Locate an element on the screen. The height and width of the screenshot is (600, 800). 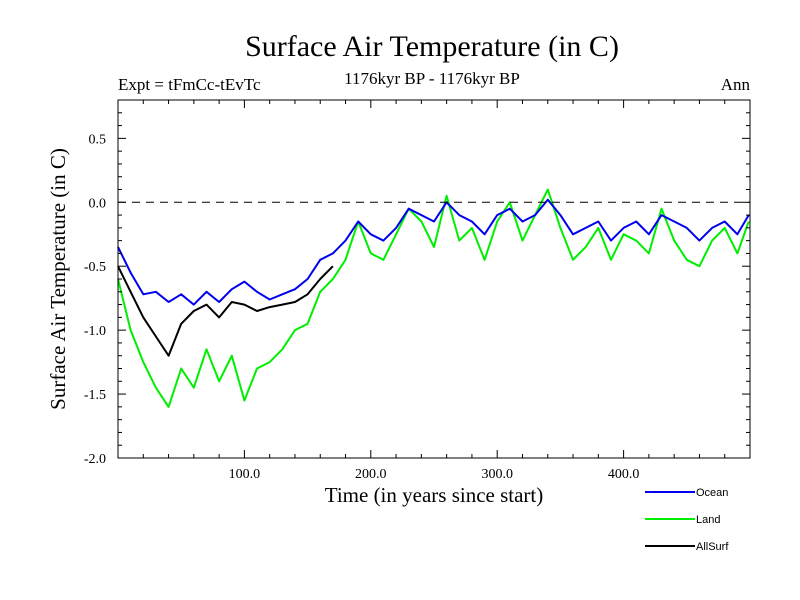
y-tick-label: 0.0 is located at coordinates (98, 203).